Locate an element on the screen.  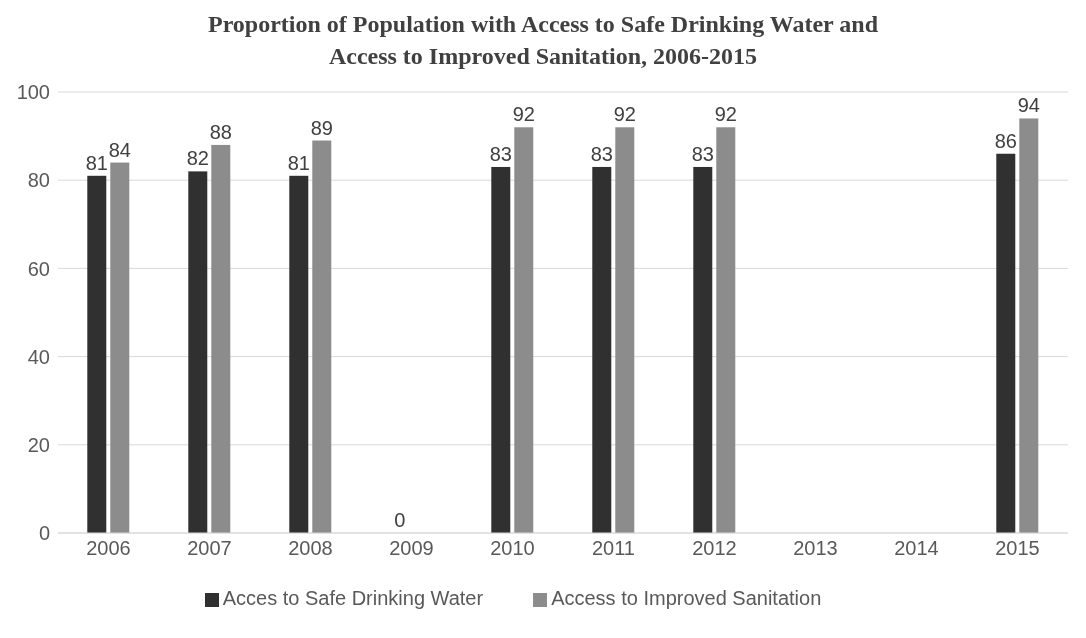
x-tick-label: 2010 is located at coordinates (512, 548).